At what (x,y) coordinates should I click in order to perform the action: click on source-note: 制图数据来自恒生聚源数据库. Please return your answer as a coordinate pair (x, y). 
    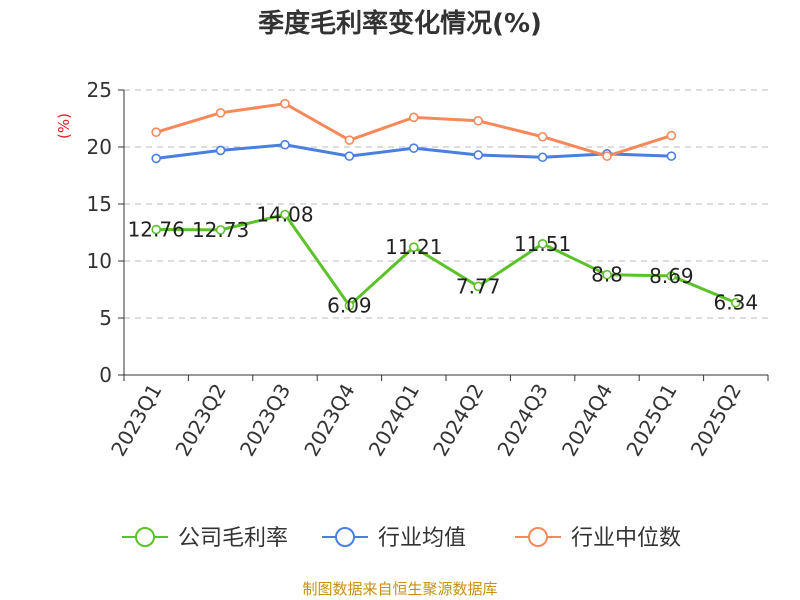
    Looking at the image, I should click on (399, 589).